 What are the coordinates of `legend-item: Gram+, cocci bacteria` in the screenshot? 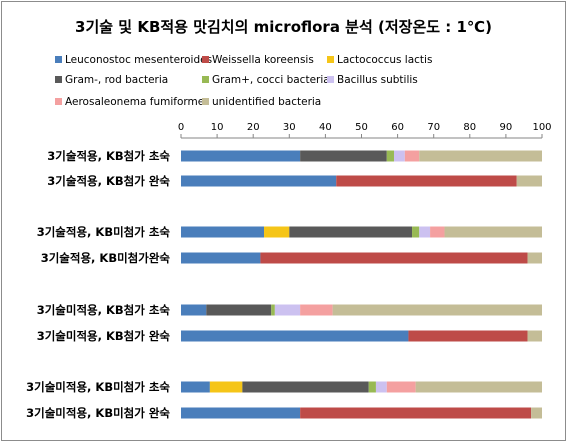 It's located at (266, 80).